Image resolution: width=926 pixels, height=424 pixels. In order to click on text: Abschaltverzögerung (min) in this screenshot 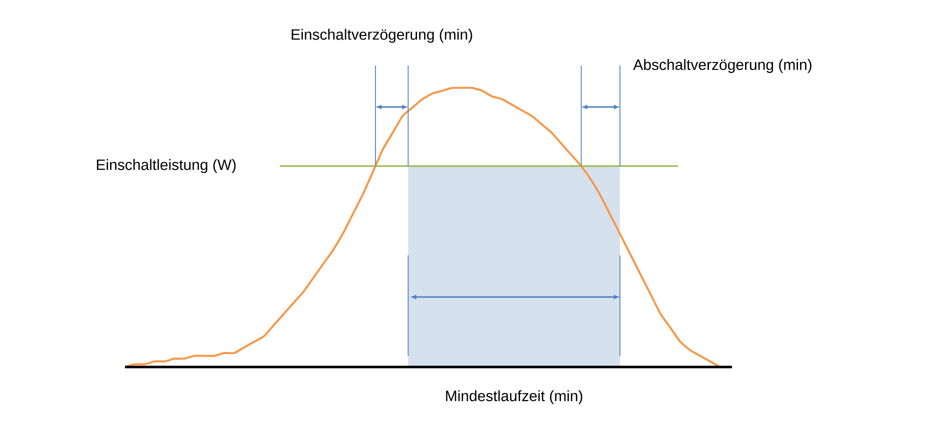, I will do `click(722, 66)`.